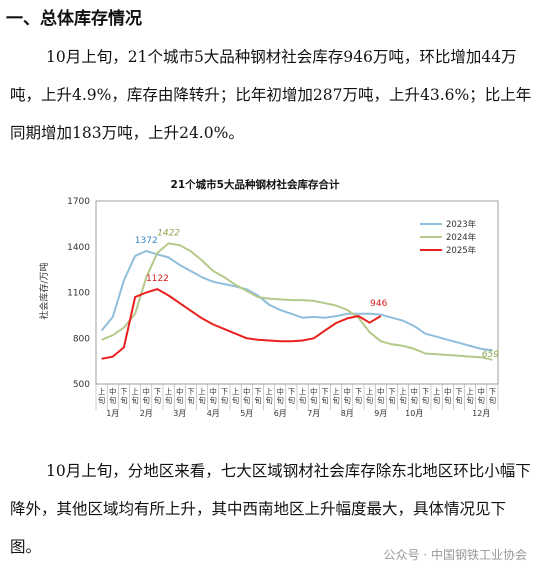  I want to click on section-heading: 一、总体库存情况, so click(74, 19).